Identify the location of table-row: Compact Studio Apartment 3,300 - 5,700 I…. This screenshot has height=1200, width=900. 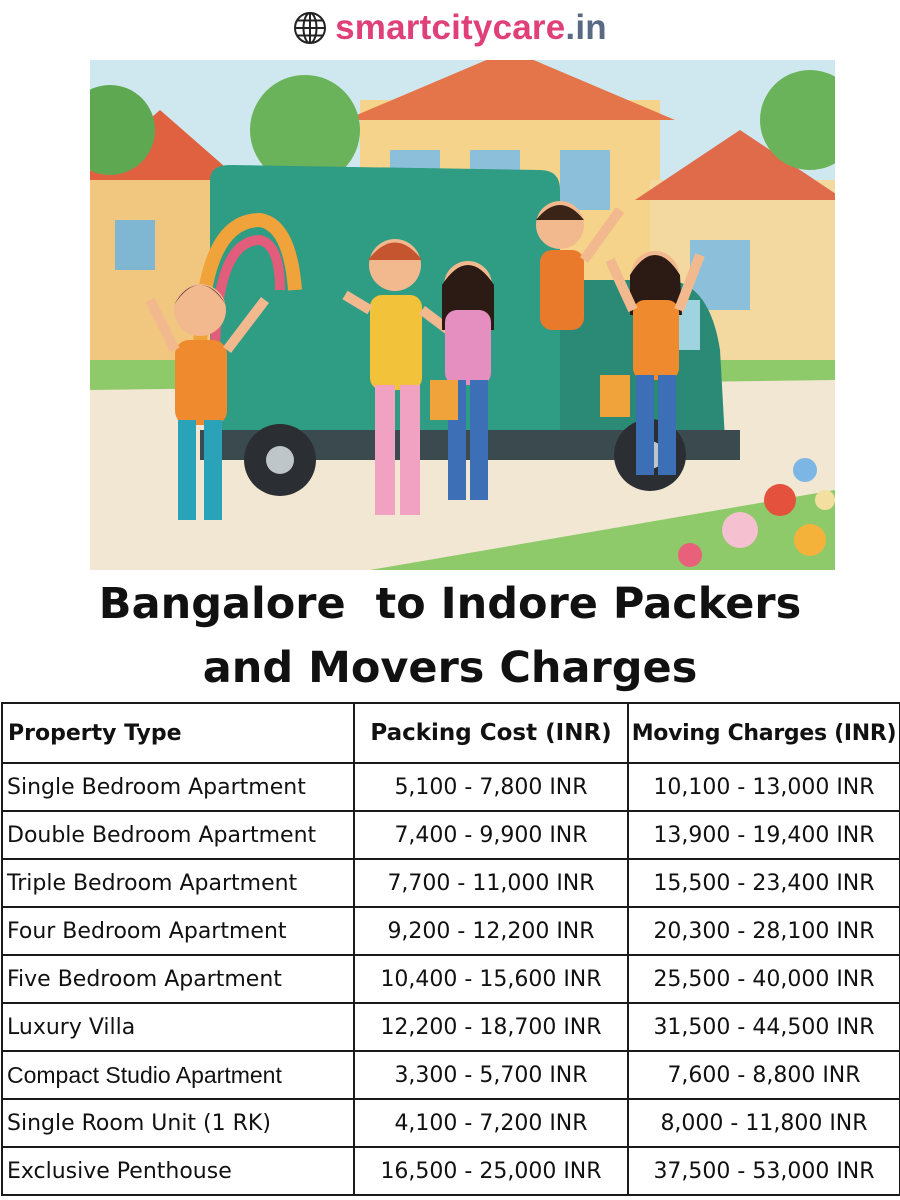
(450, 1075).